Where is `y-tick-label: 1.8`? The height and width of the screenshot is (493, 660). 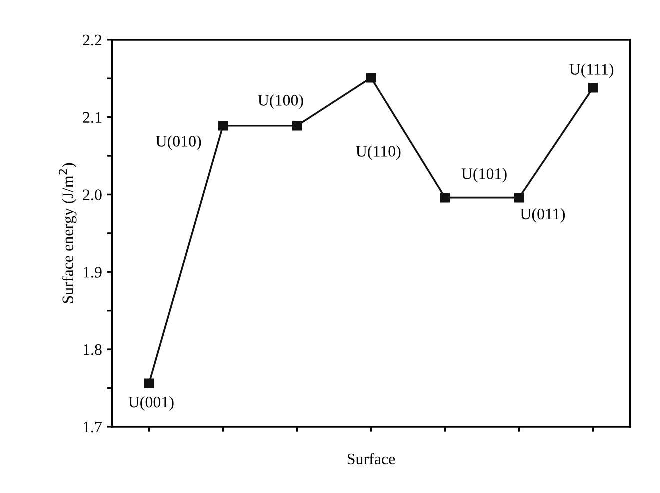
y-tick-label: 1.8 is located at coordinates (93, 350).